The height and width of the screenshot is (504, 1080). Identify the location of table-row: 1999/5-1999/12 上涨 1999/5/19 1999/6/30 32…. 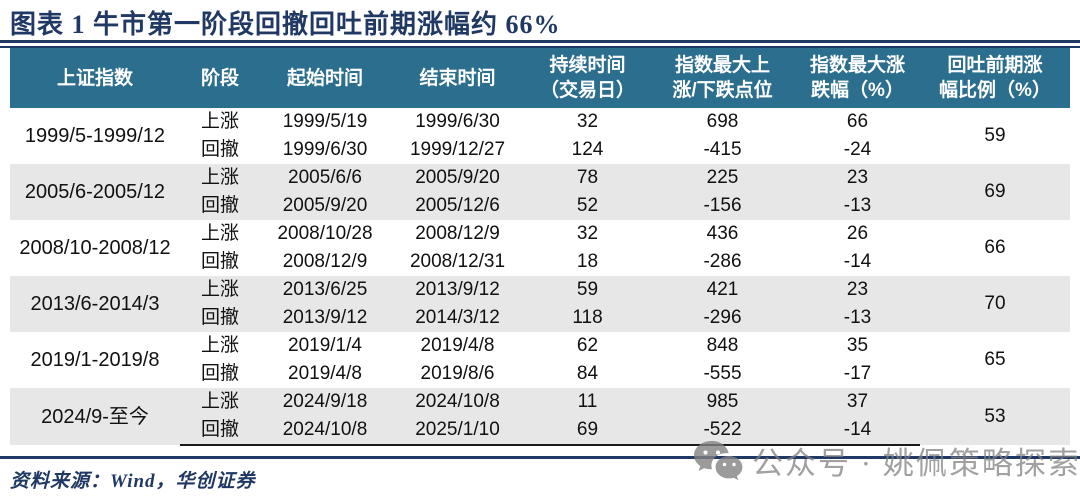
(540, 136).